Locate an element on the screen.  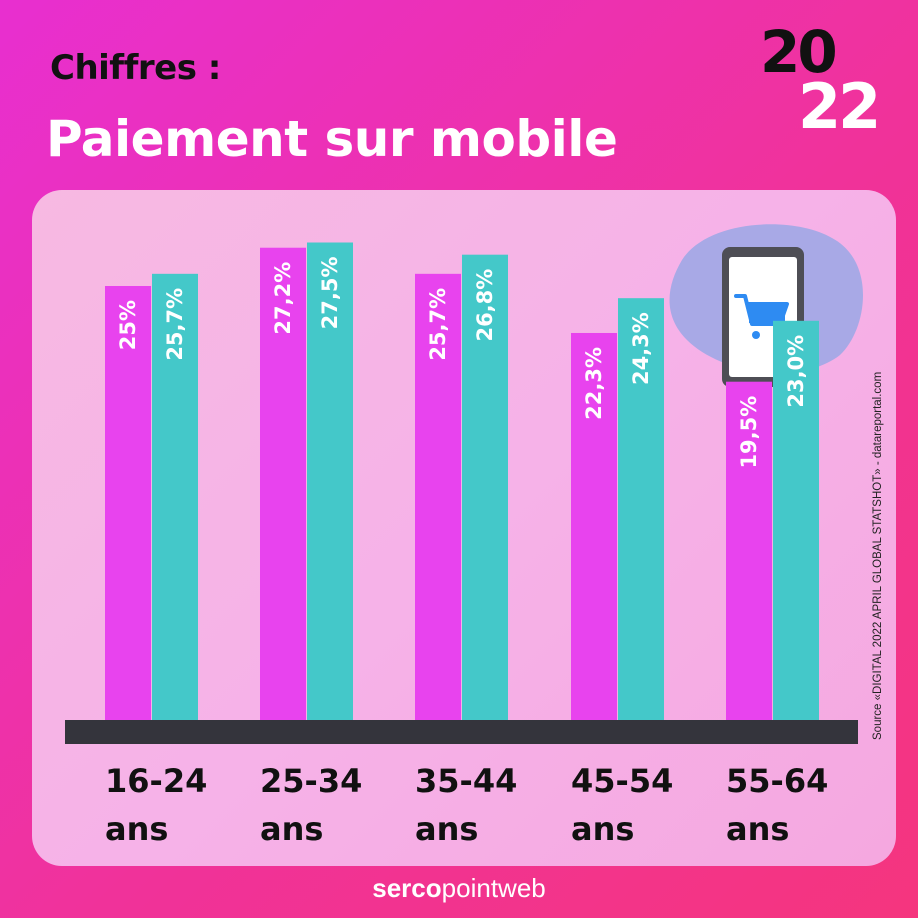
x-tick-label-45-54-line2: ans is located at coordinates (602, 829).